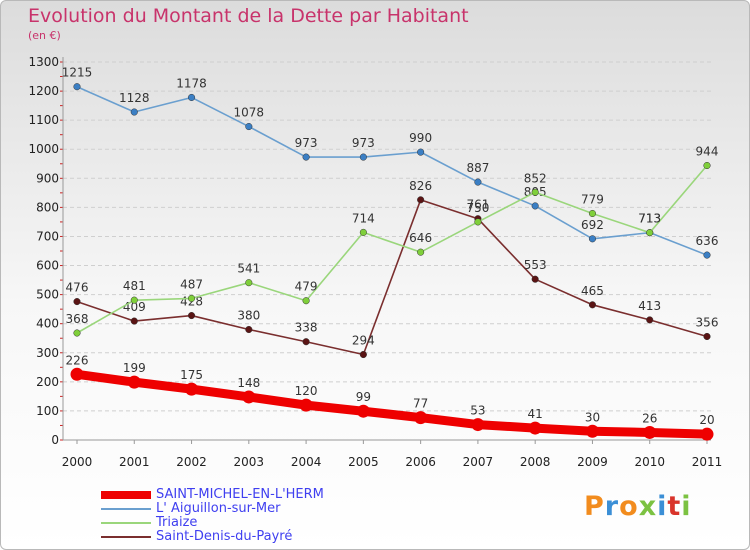  I want to click on data-label: 356, so click(707, 322).